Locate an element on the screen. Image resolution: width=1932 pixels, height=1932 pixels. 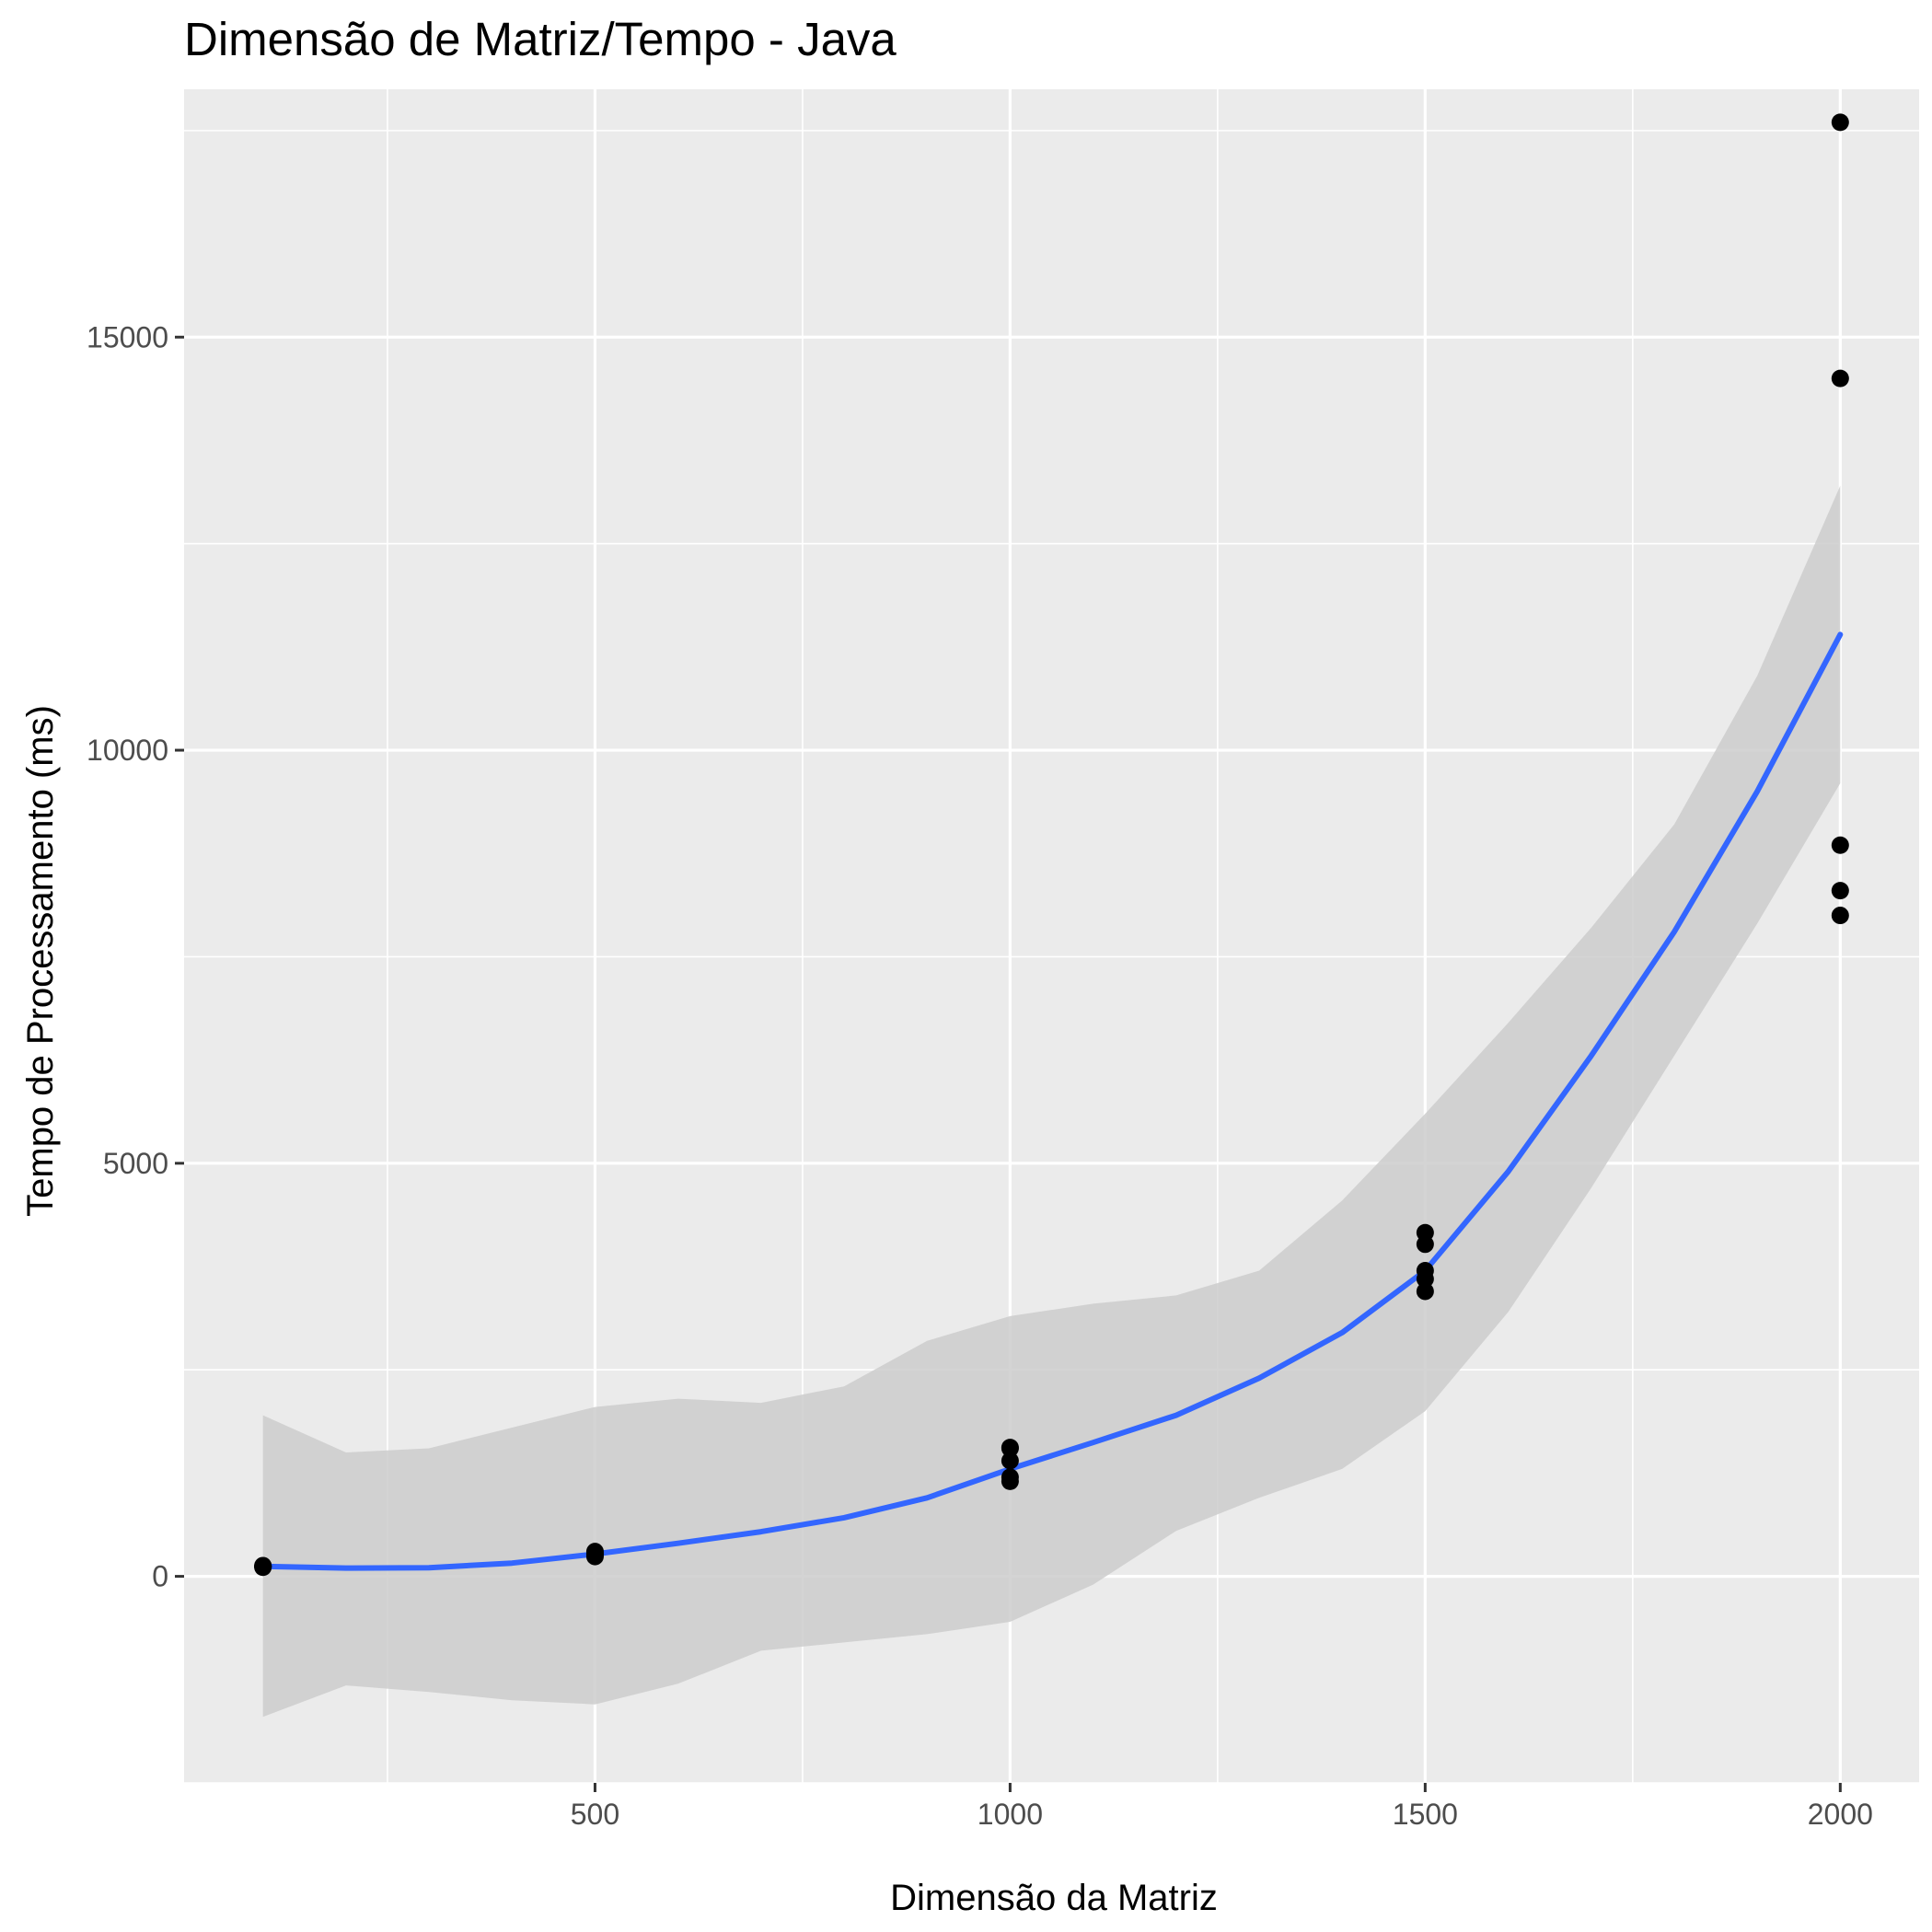
x-axis-title: Dimensão da Matriz is located at coordinates (1054, 1898).